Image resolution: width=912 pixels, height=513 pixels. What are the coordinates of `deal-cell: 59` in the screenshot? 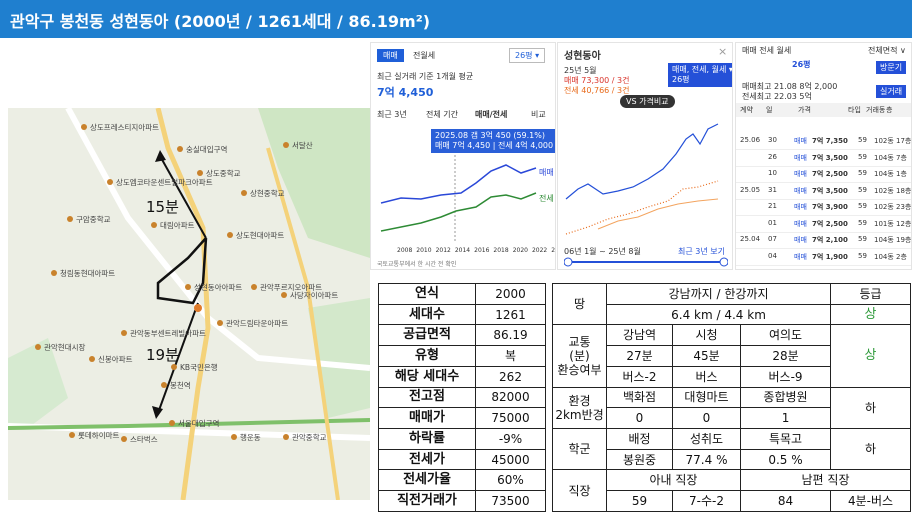 It's located at (862, 255).